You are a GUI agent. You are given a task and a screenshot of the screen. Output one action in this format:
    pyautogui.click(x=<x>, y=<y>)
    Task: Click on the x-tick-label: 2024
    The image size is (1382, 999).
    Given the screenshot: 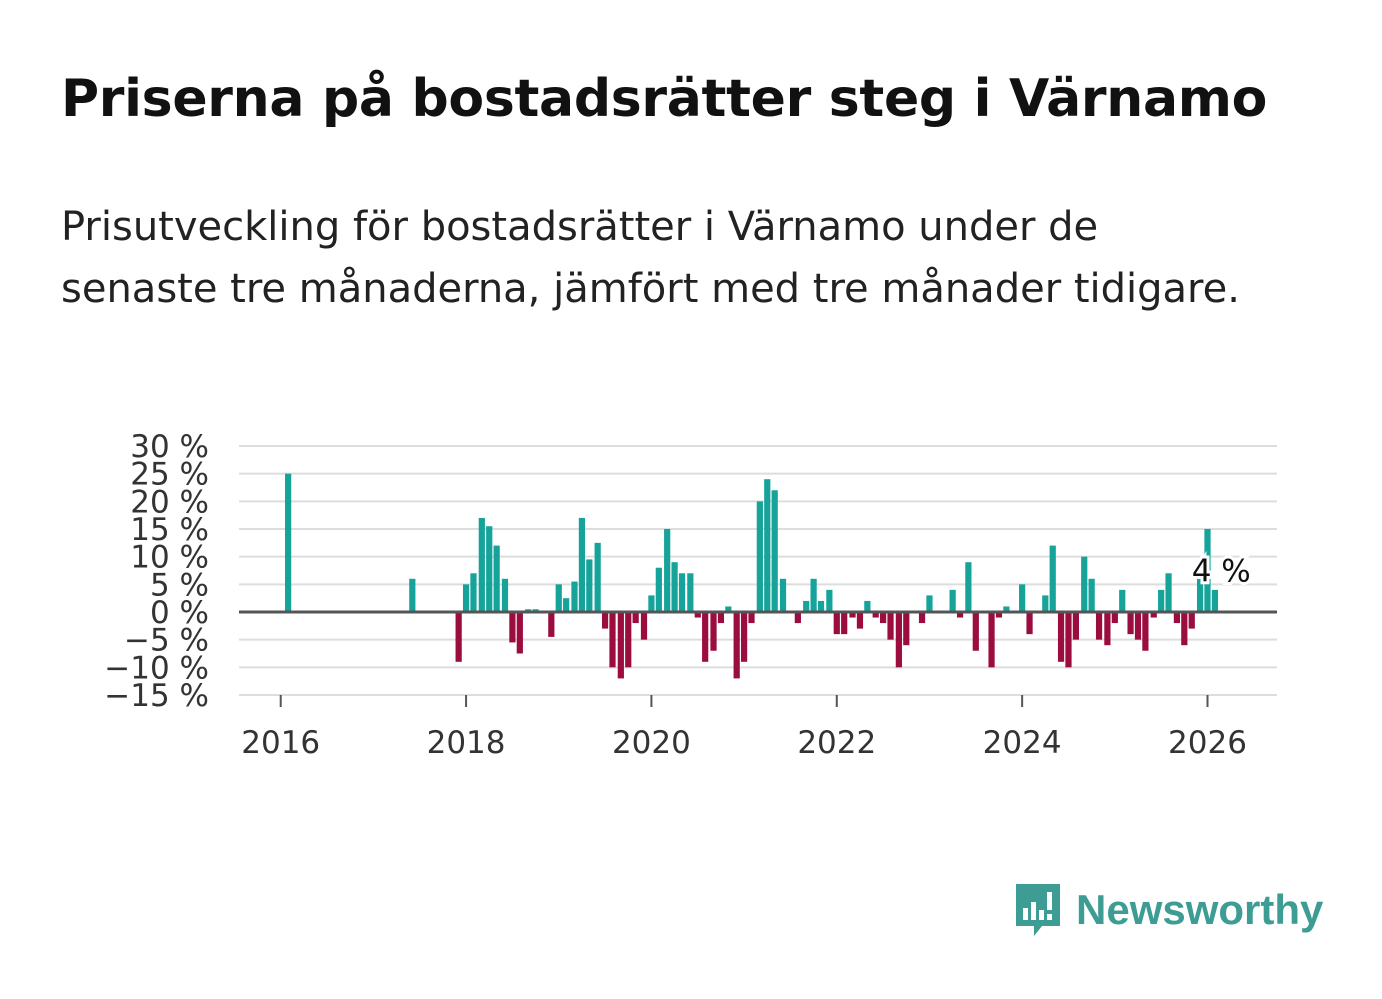 What is the action you would take?
    pyautogui.click(x=1022, y=743)
    